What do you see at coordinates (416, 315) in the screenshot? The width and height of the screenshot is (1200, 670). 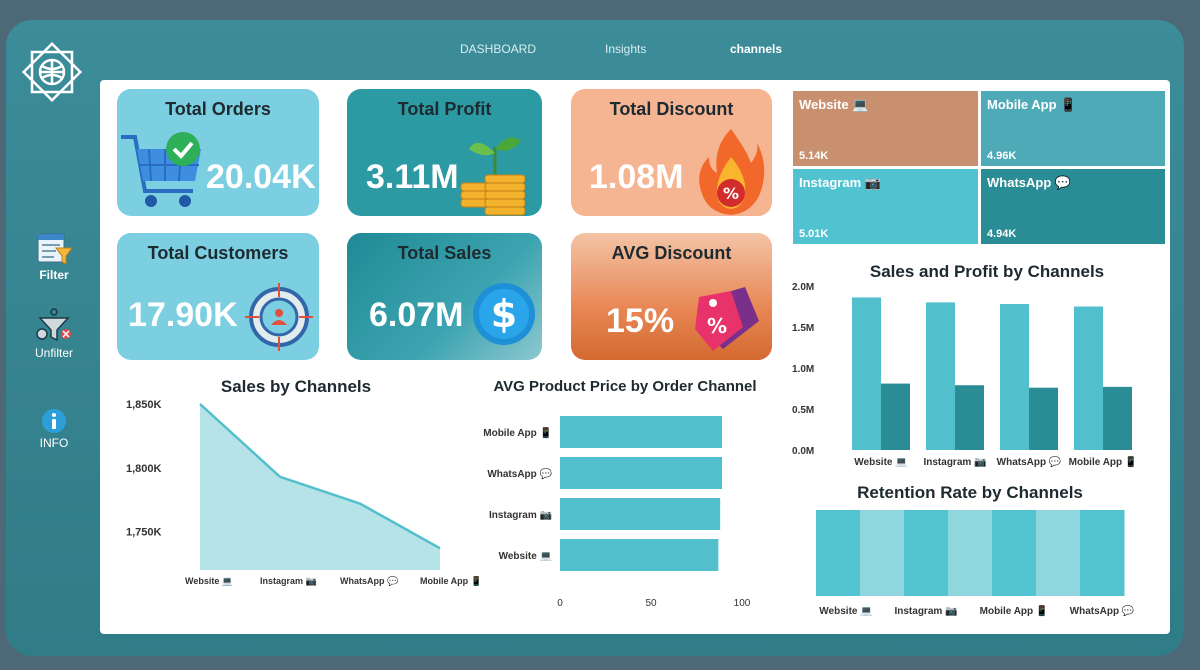 I see `kpi-value: 6.07M` at bounding box center [416, 315].